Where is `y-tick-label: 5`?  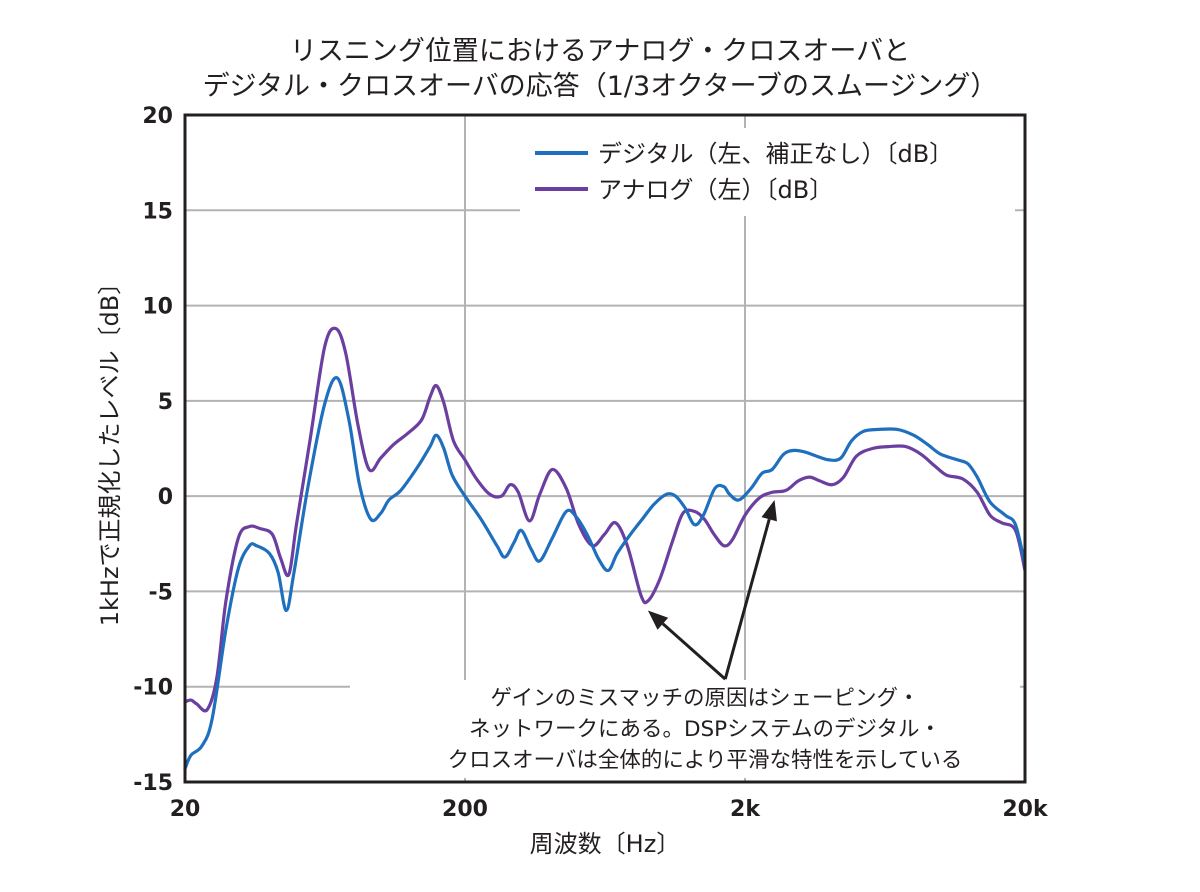 y-tick-label: 5 is located at coordinates (165, 402).